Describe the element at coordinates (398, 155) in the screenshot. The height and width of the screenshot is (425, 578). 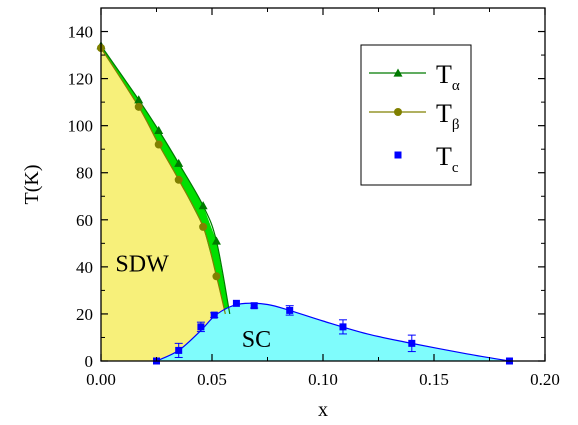
I see `legend-tc-marker` at that location.